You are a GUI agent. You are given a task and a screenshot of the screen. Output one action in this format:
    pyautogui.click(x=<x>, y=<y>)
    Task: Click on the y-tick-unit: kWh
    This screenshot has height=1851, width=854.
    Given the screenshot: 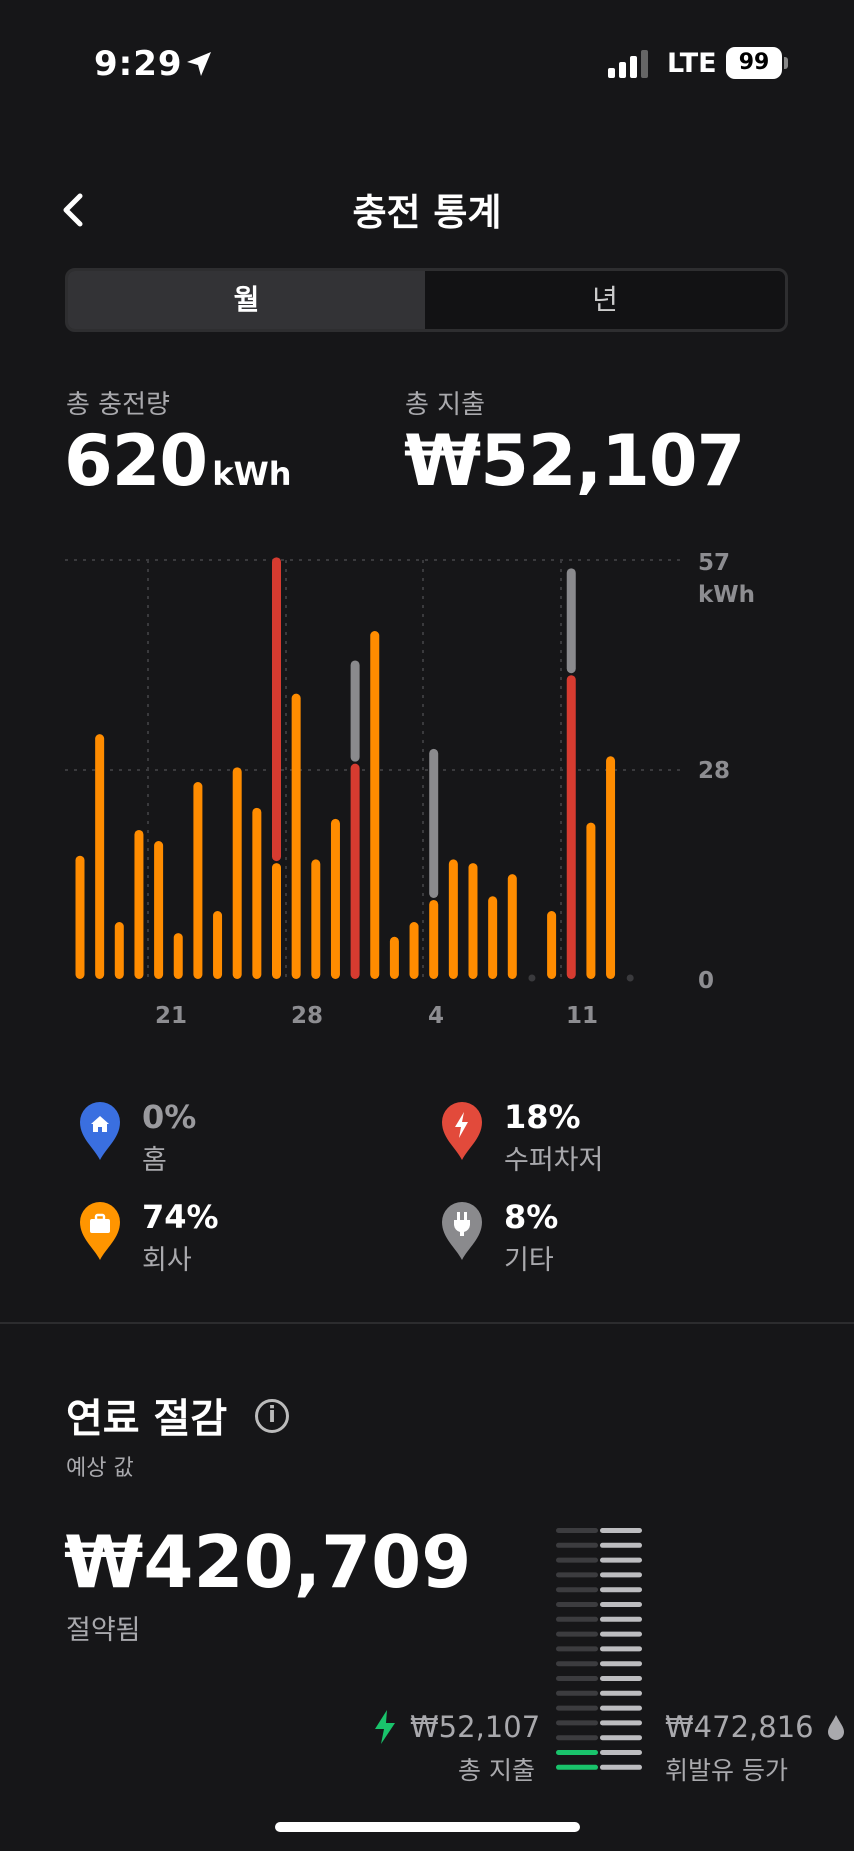 What is the action you would take?
    pyautogui.click(x=726, y=595)
    